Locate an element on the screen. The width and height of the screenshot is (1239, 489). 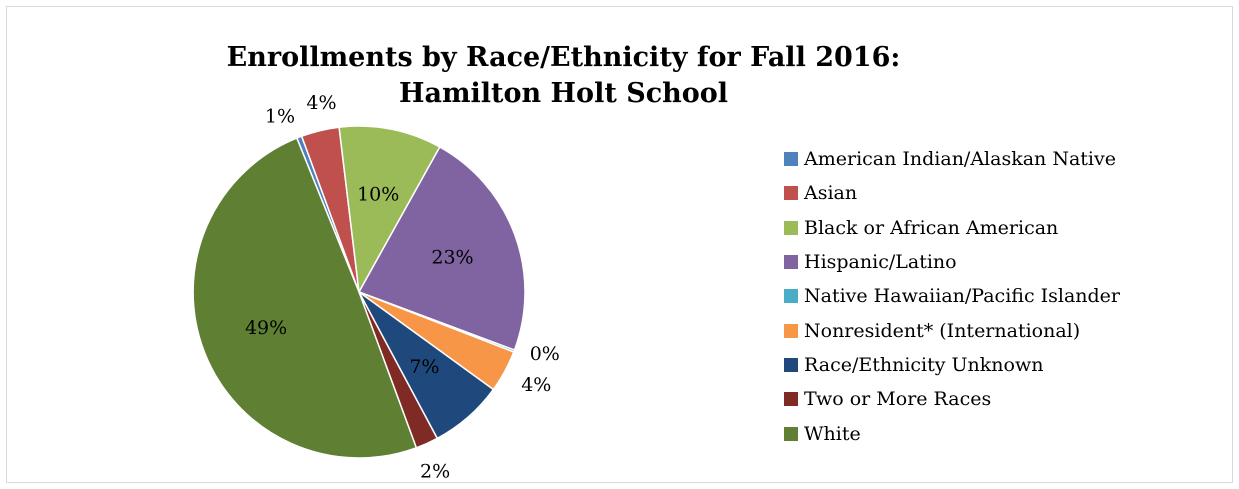
legend-item-9: White is located at coordinates (952, 433).